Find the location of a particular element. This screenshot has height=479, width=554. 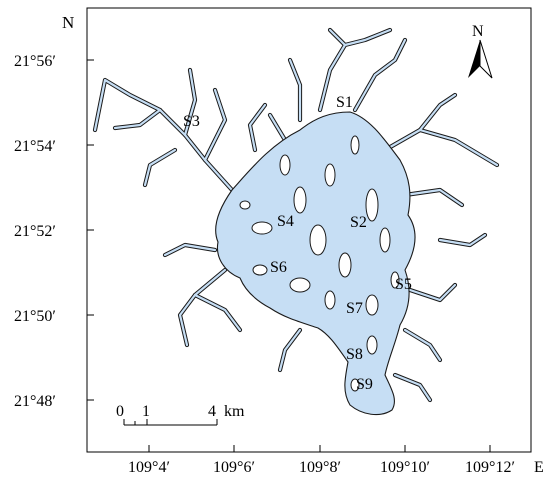

lon-tick-label: 109°10′ is located at coordinates (405, 467).